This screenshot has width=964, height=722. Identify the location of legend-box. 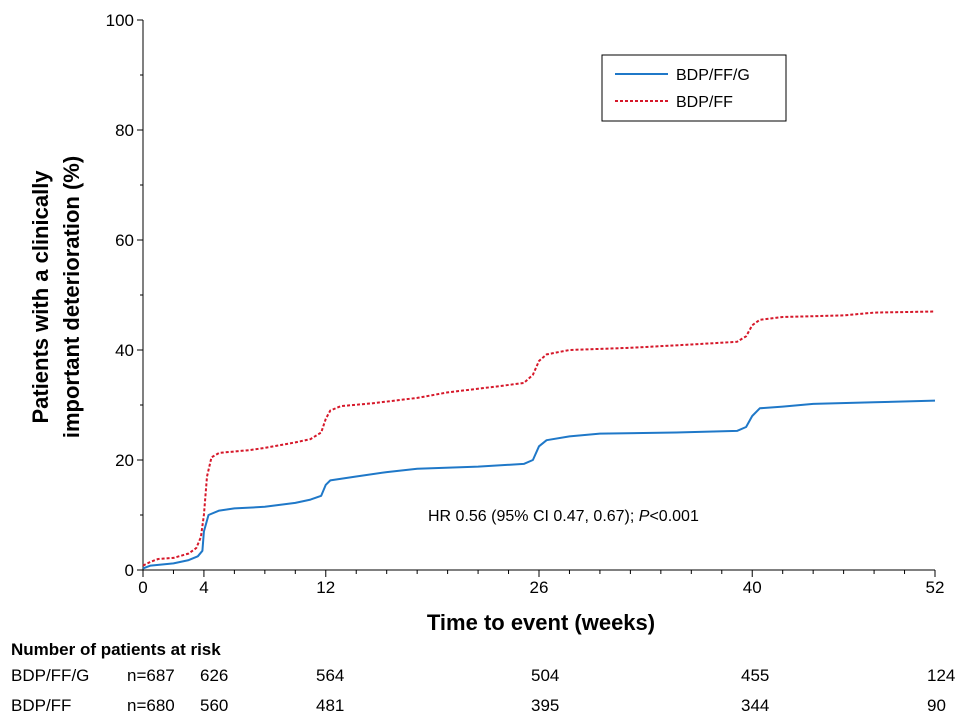
(694, 88).